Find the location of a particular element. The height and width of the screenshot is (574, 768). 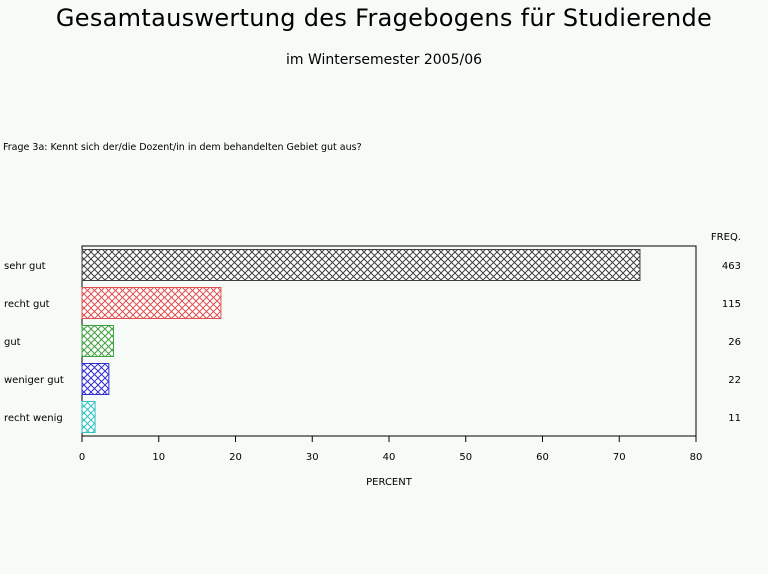

x-tick-label: 60 is located at coordinates (542, 457).